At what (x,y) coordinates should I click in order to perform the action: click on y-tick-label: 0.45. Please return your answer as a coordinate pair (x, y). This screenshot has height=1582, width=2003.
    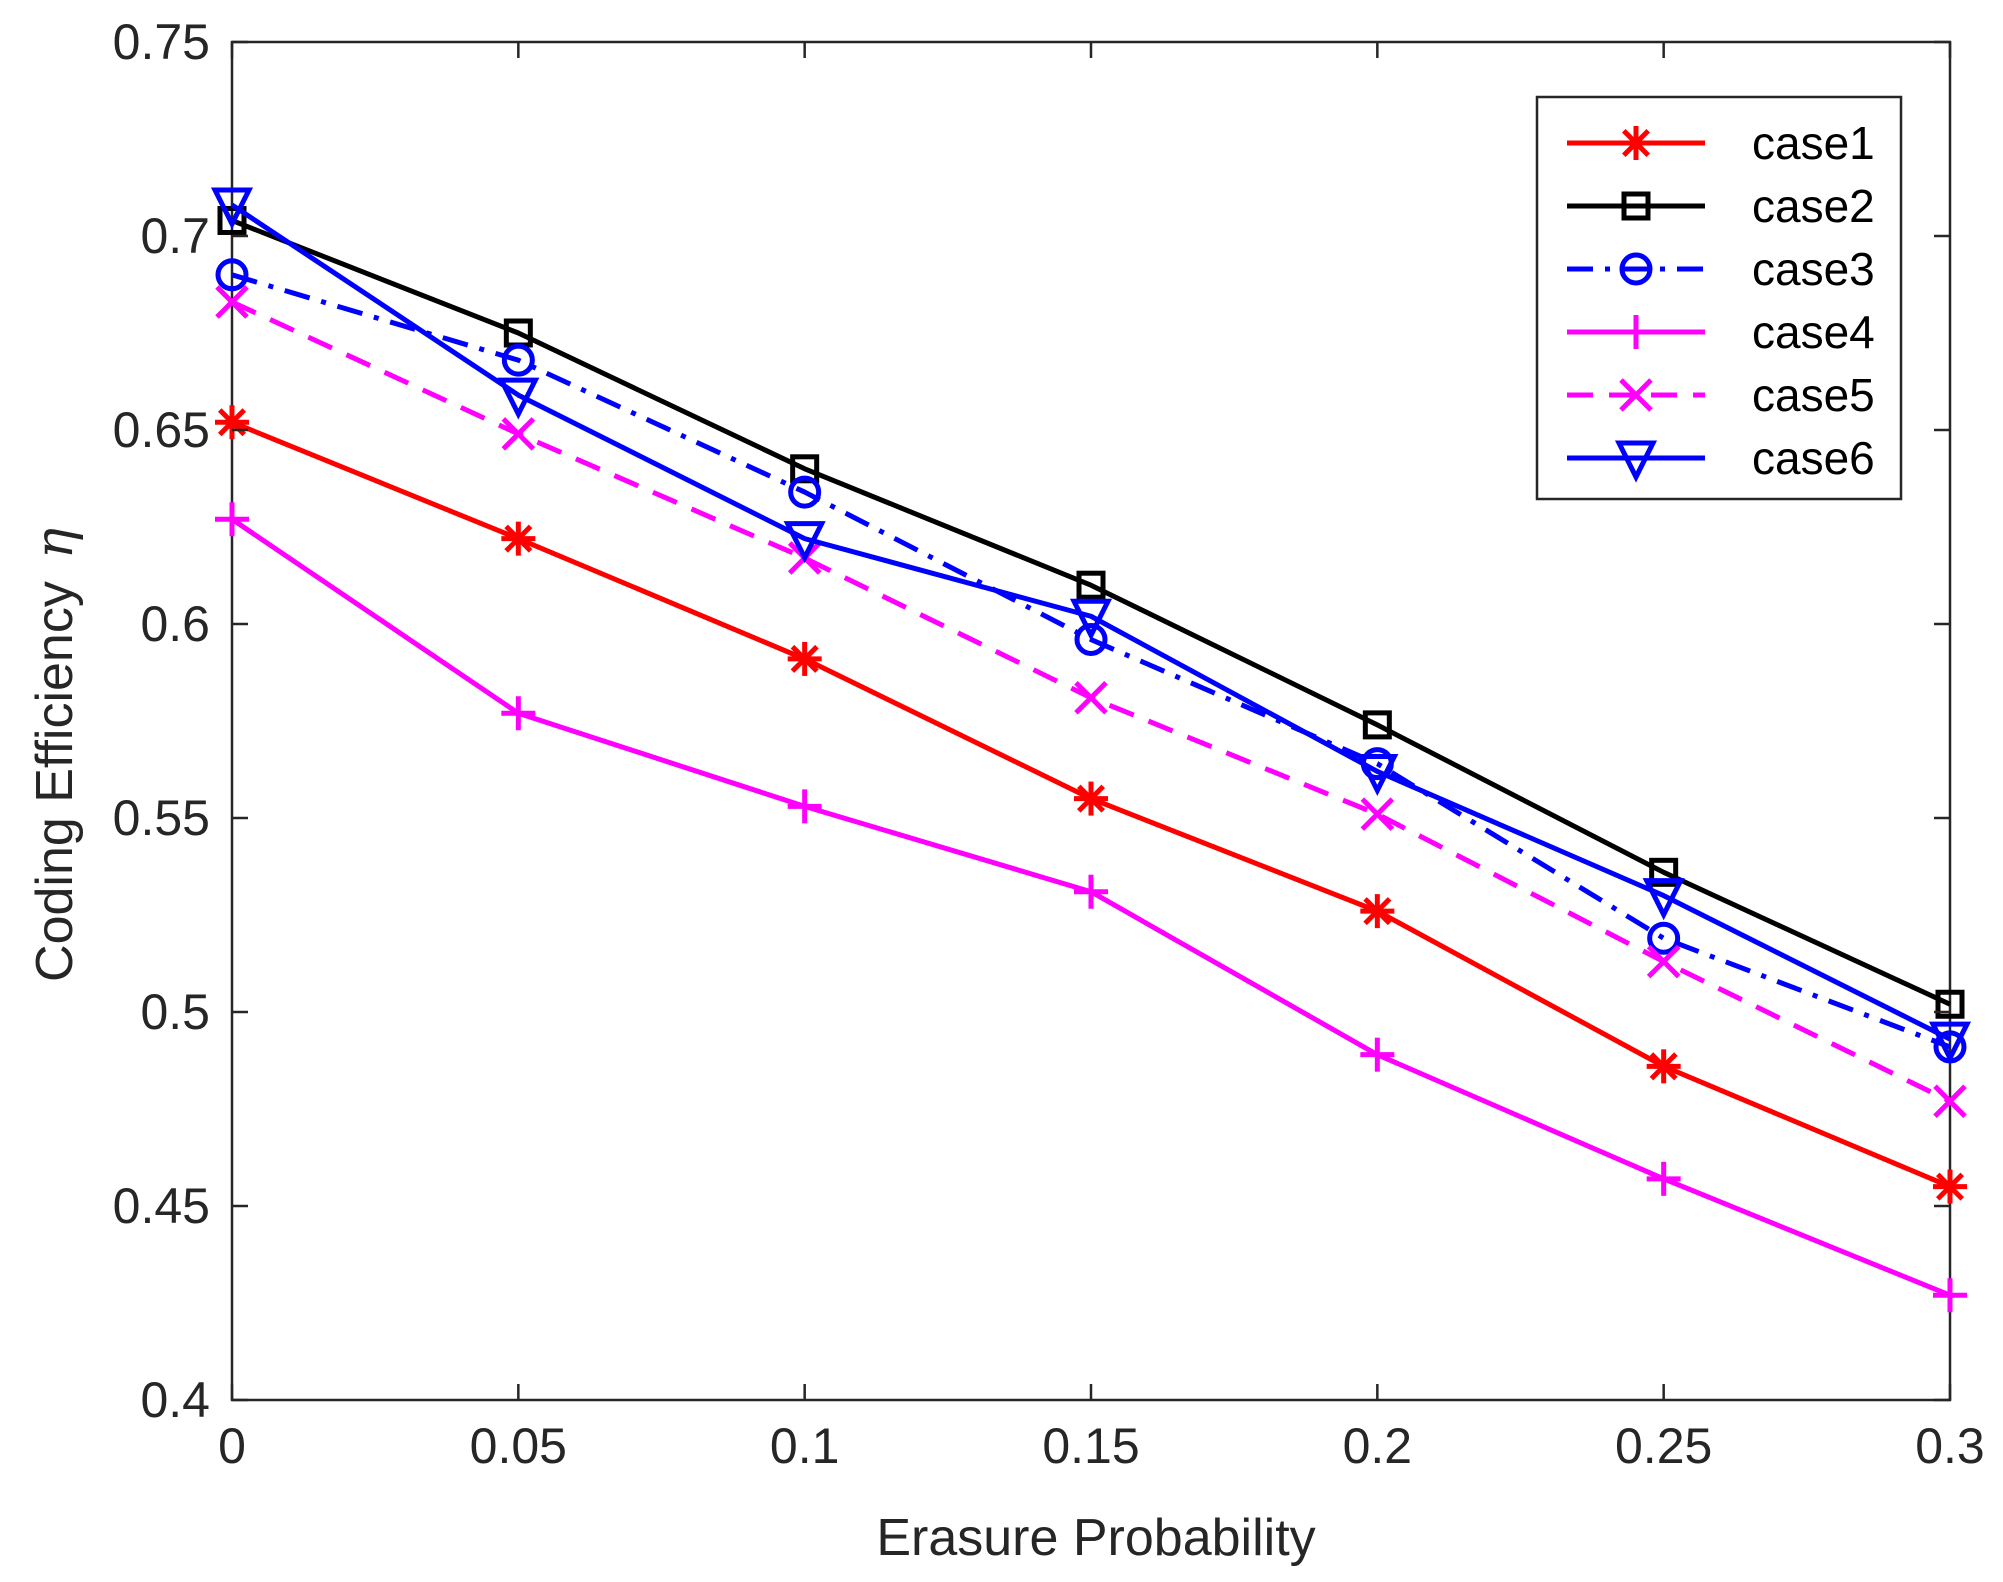
    Looking at the image, I should click on (161, 1206).